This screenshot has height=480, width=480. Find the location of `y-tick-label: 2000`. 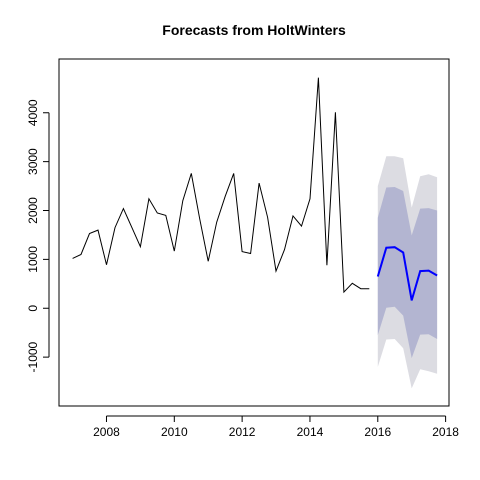

y-tick-label: 2000 is located at coordinates (33, 210).